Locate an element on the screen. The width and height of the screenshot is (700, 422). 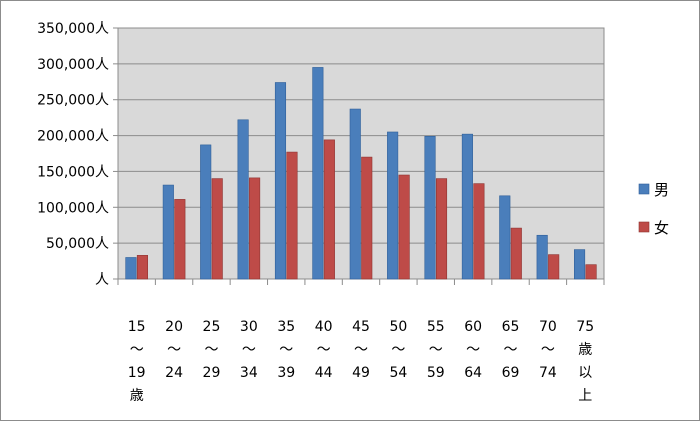
x-tick-label: 34 is located at coordinates (249, 373).